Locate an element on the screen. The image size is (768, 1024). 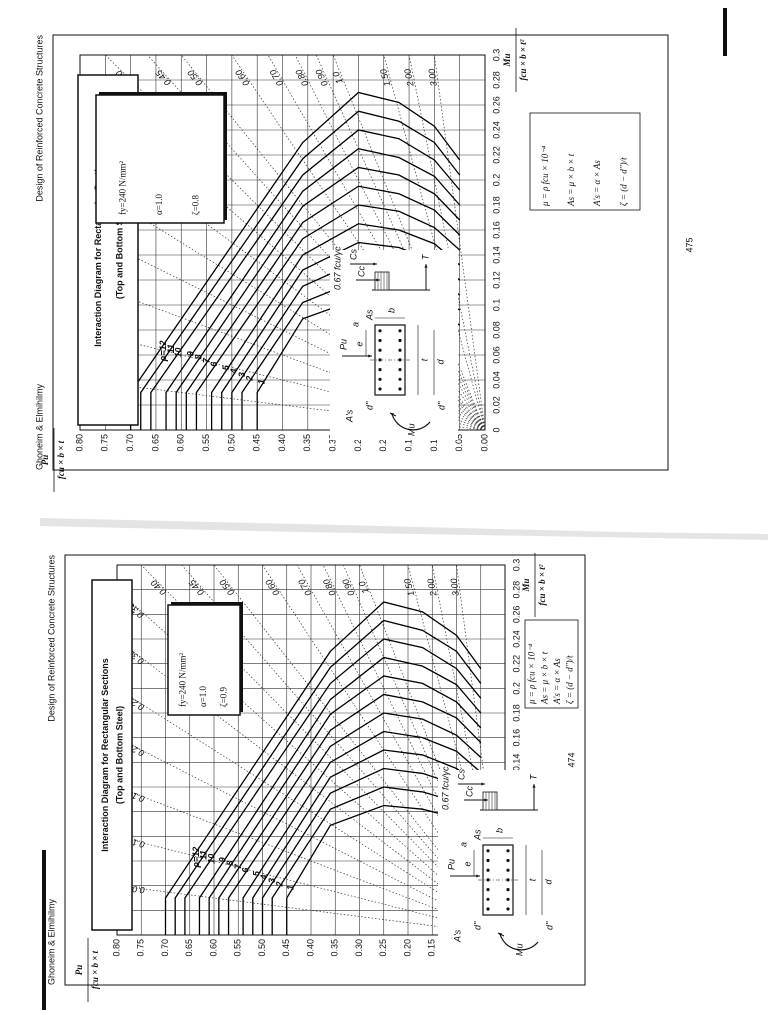
axis-label-numerator: Mu is located at coordinates (507, 60).